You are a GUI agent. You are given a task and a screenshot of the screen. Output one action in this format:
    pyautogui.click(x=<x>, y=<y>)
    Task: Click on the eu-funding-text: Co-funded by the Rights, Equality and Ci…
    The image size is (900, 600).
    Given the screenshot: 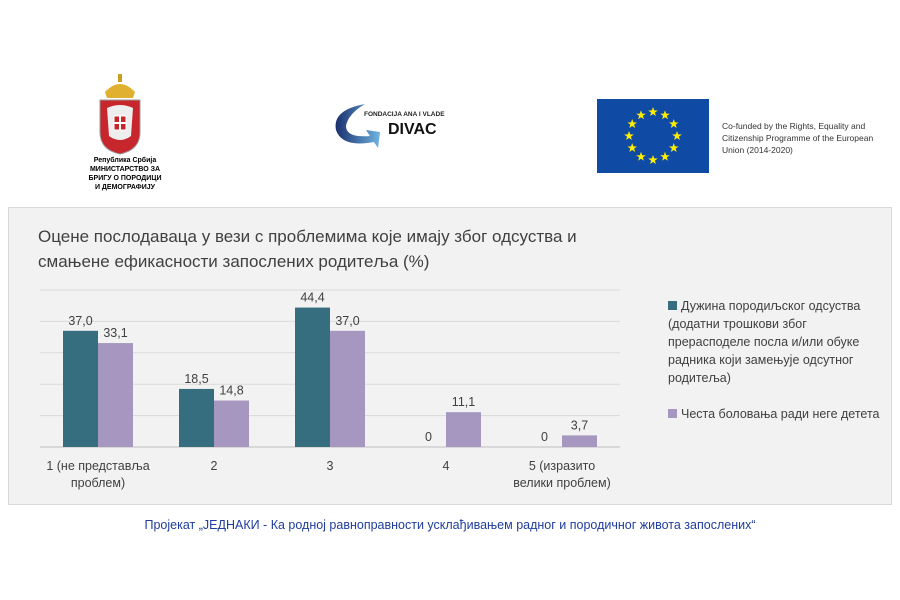 What is the action you would take?
    pyautogui.click(x=798, y=138)
    